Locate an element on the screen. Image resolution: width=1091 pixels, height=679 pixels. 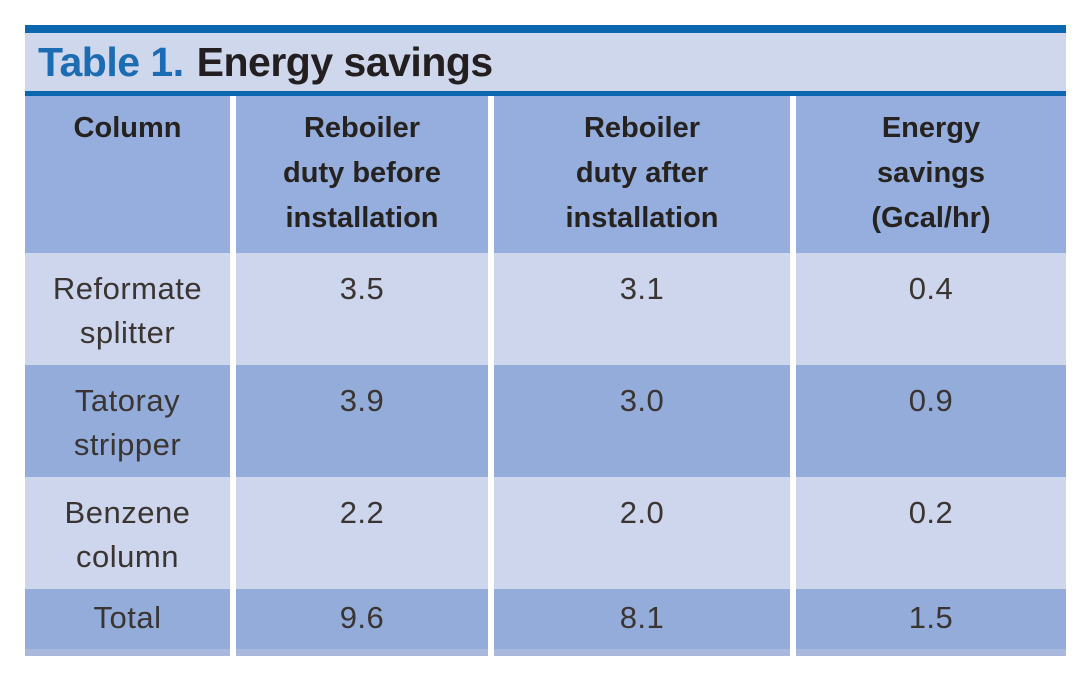
cell-total-savings: 1.5 is located at coordinates (931, 622).